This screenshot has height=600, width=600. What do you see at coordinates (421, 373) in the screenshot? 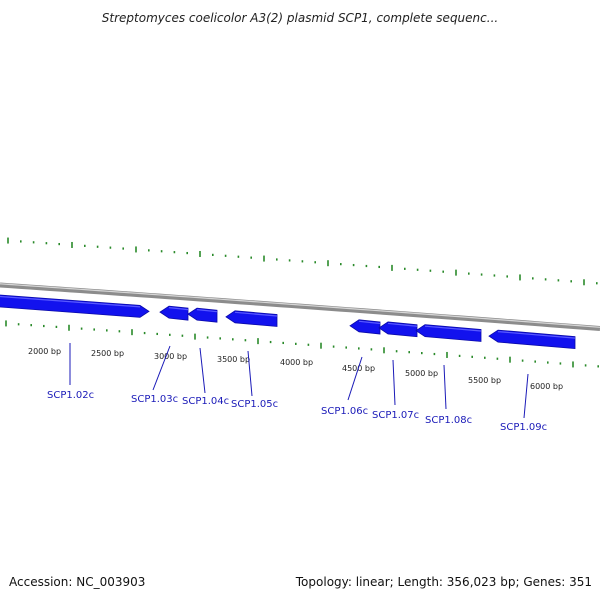
I see `ruler-label: 5000 bp` at bounding box center [421, 373].